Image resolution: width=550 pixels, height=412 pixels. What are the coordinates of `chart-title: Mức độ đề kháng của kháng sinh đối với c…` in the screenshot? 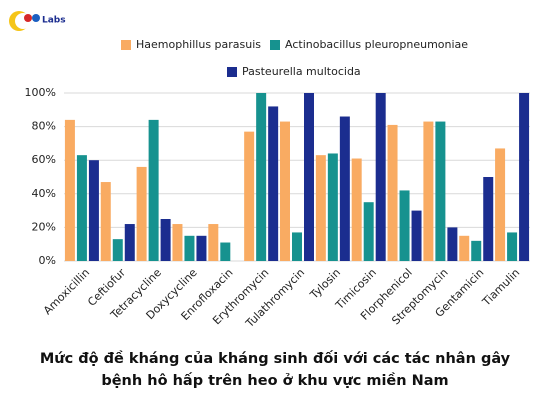 It's located at (275, 370).